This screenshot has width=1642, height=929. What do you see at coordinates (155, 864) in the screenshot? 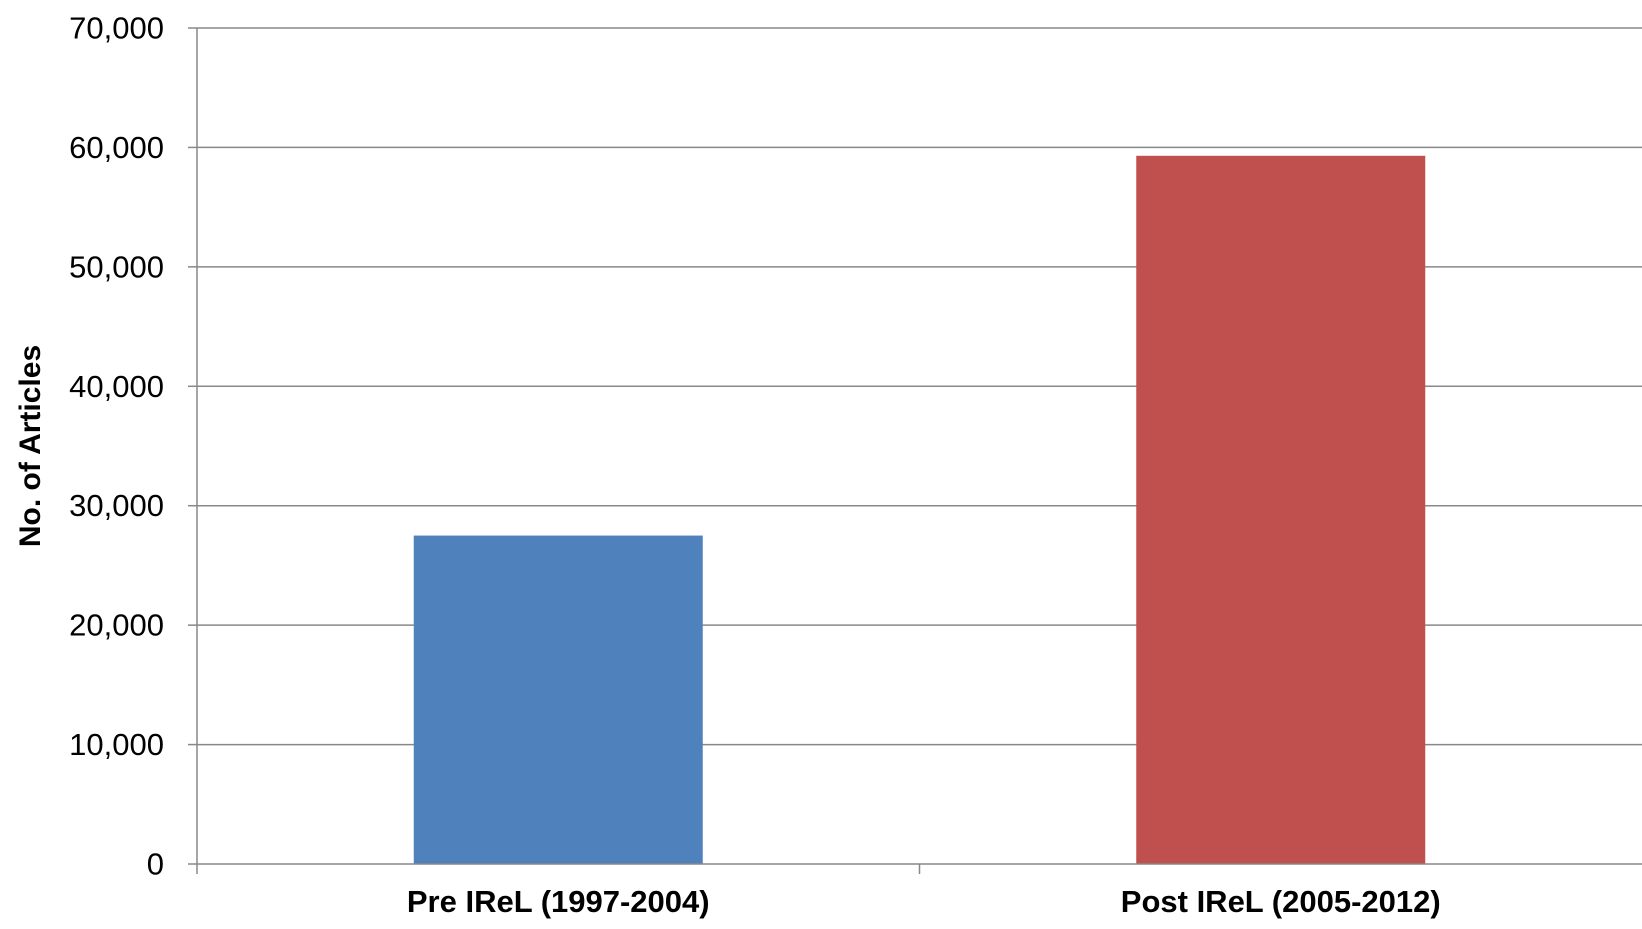
I see `y-tick-label: 0` at bounding box center [155, 864].